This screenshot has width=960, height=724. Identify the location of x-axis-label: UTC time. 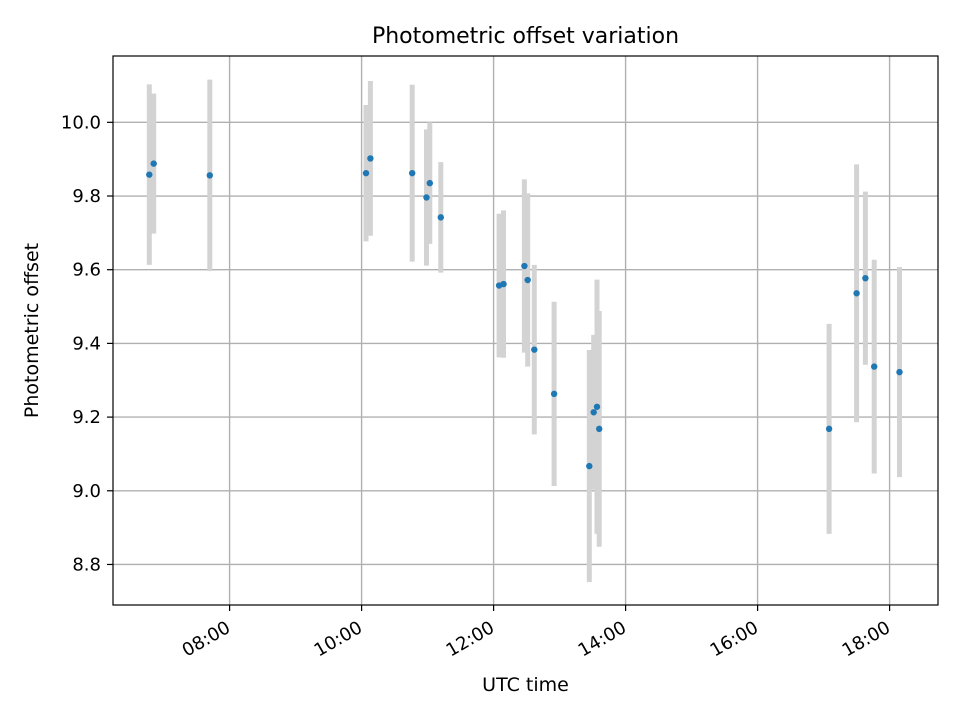
(525, 685).